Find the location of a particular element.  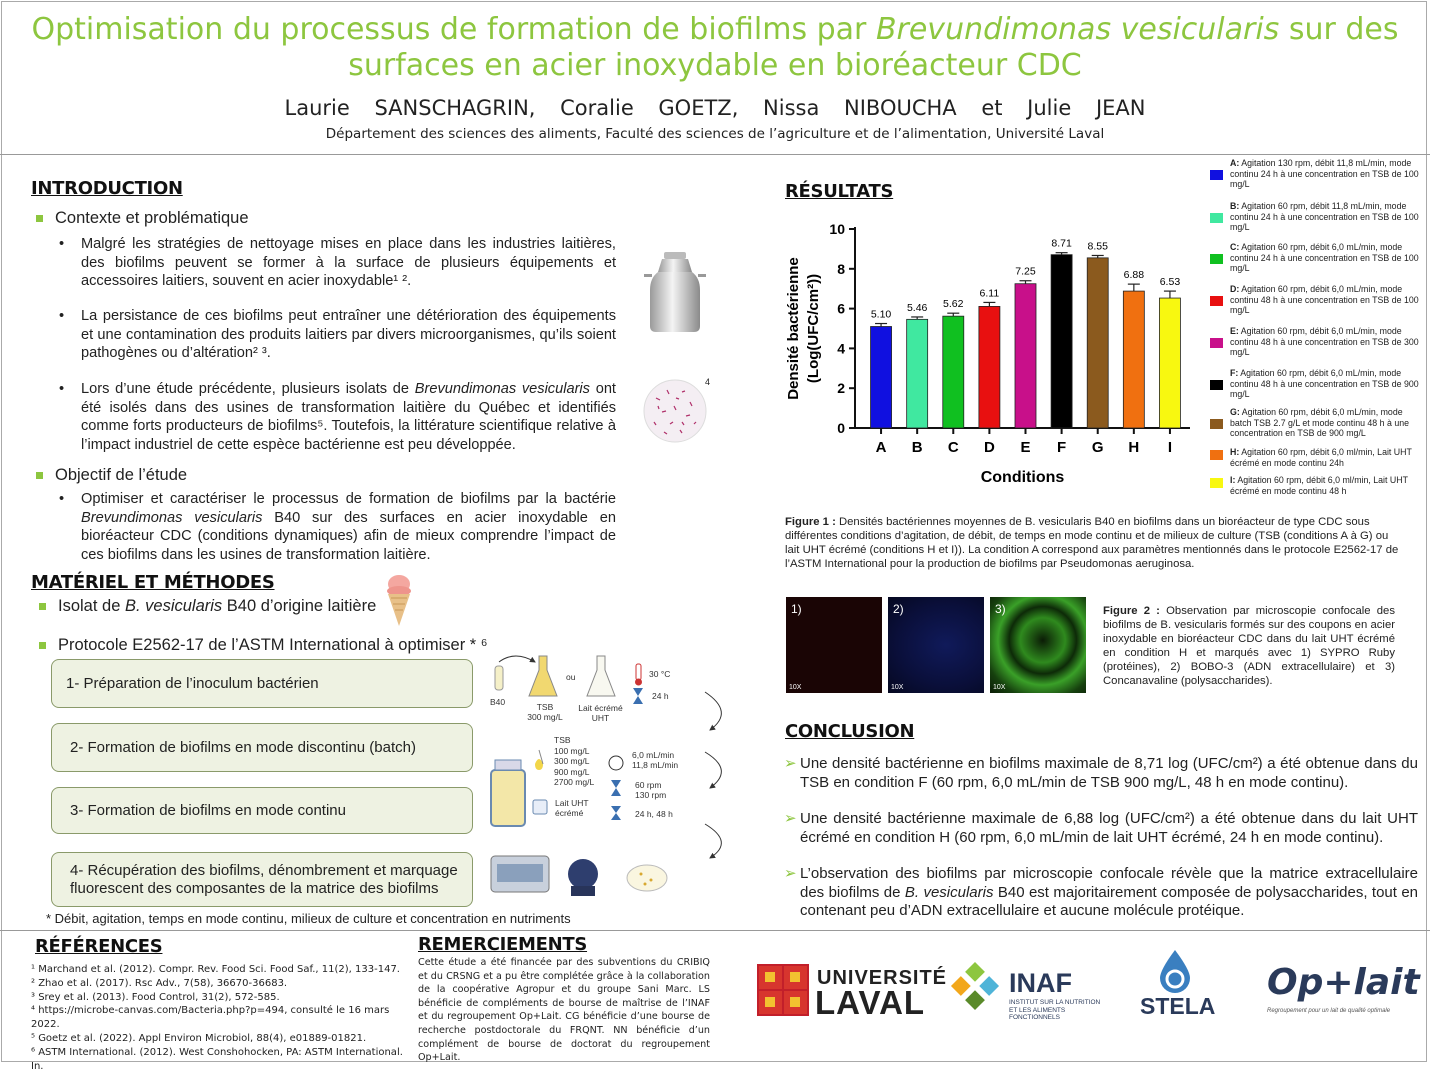

inaf-logo-mark is located at coordinates (975, 986).